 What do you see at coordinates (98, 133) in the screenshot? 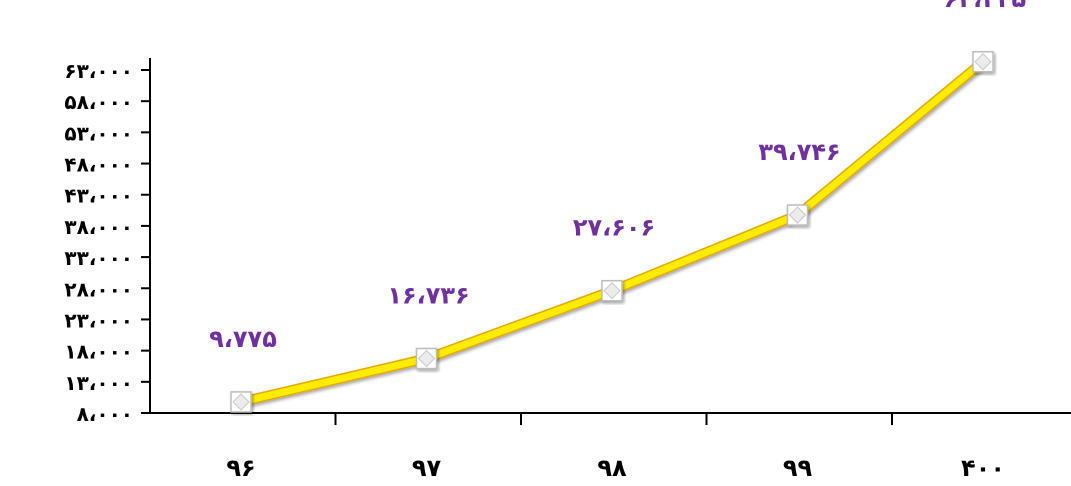
I see `y-tick-label: ۵۳،۰۰۰` at bounding box center [98, 133].